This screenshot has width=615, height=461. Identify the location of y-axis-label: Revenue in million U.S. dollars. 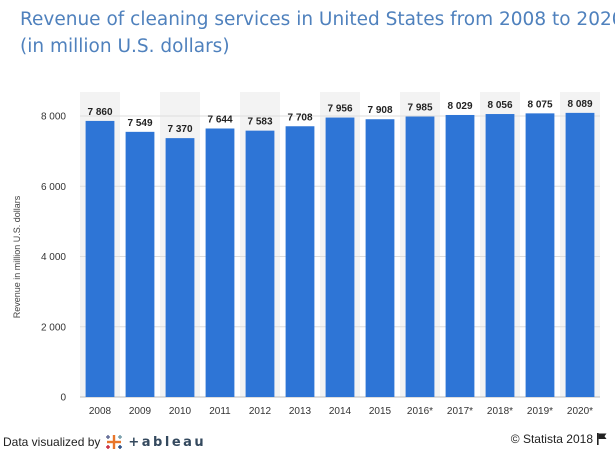
(17, 256).